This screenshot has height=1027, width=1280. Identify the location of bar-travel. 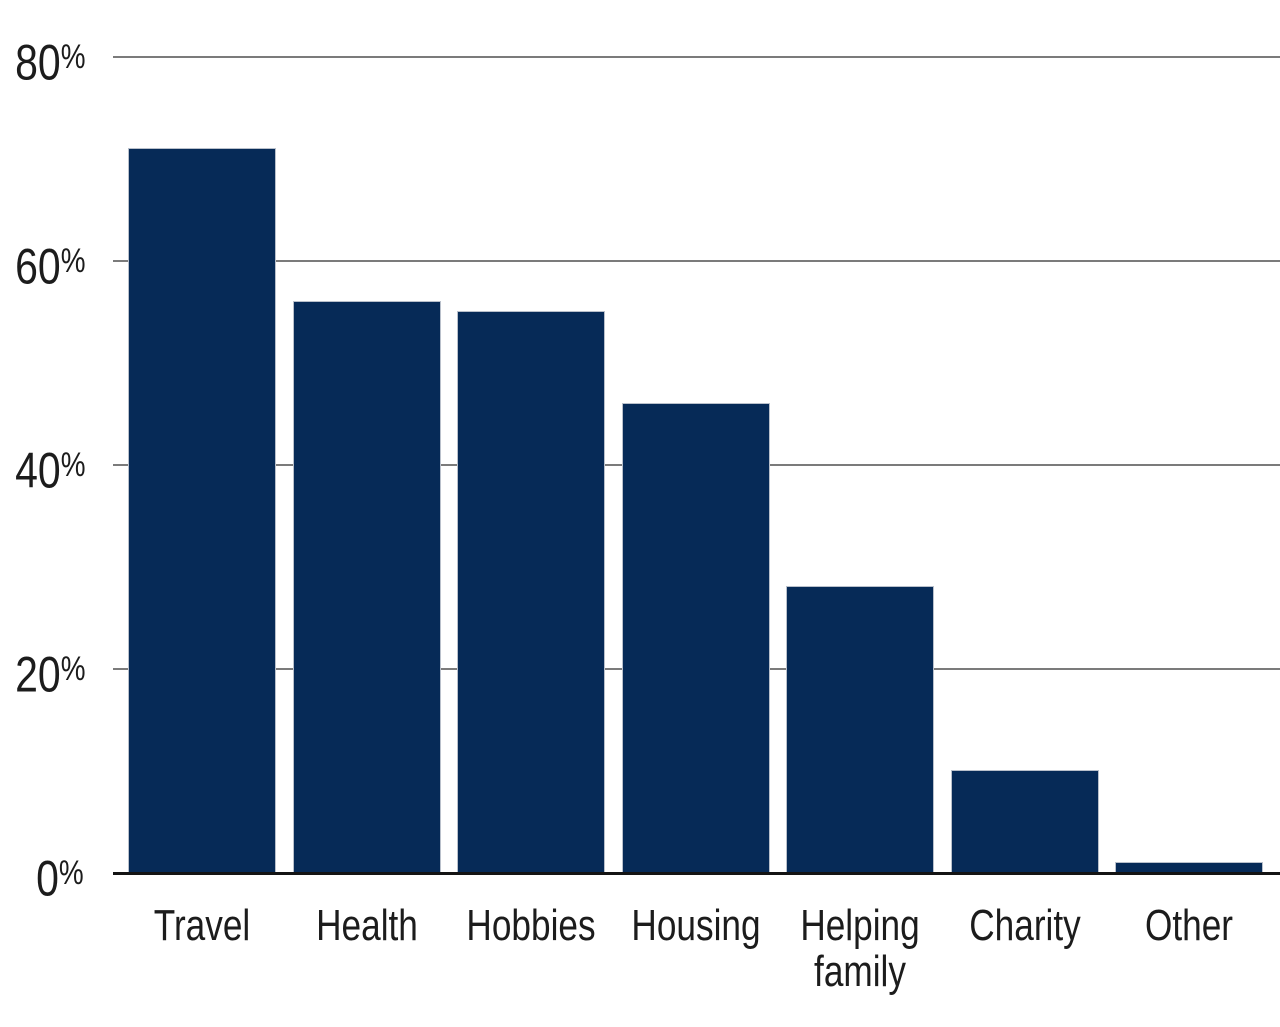
(202, 509).